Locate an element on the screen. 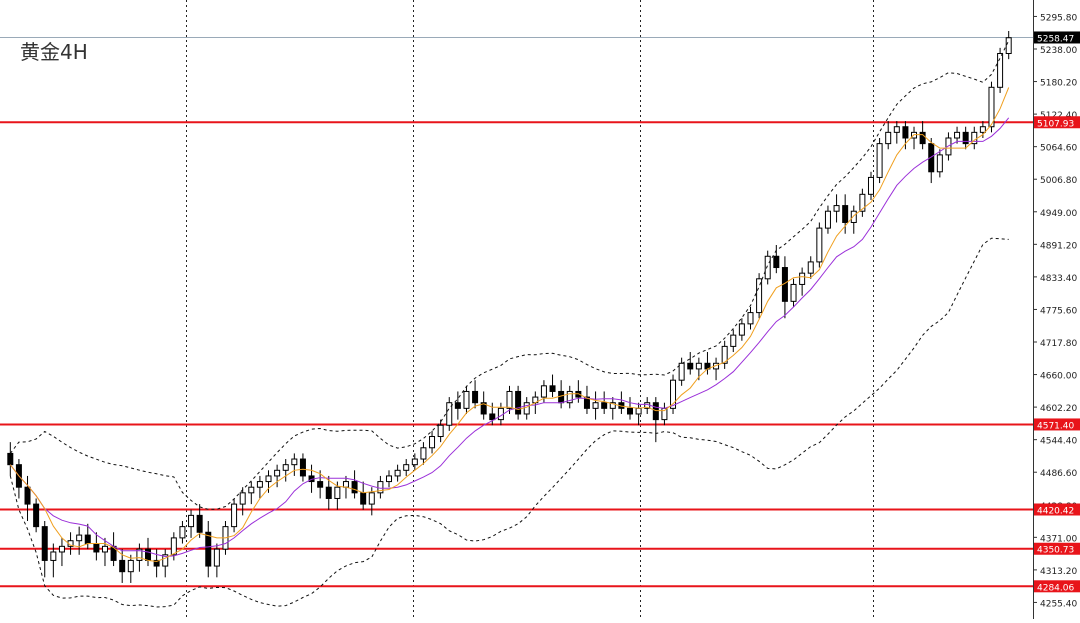 Image resolution: width=1080 pixels, height=623 pixels. tick-label: 4891.20 is located at coordinates (1058, 246).